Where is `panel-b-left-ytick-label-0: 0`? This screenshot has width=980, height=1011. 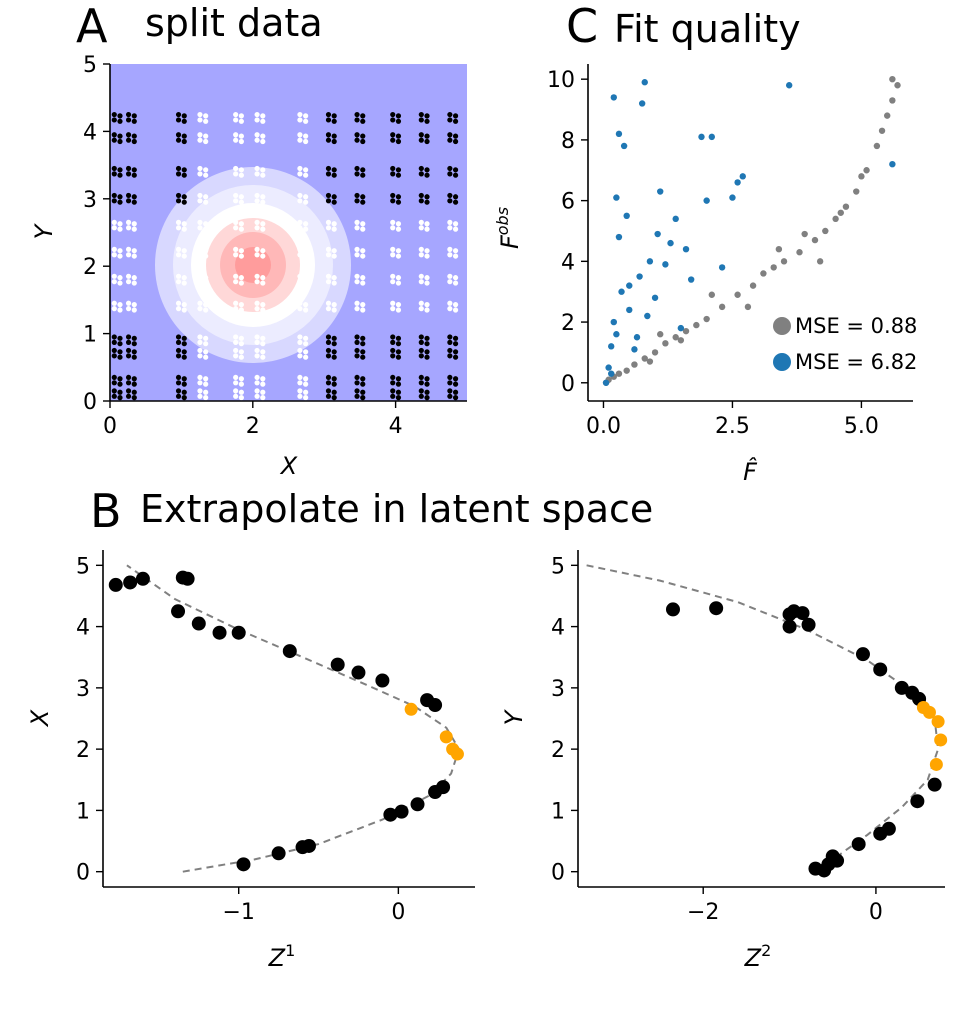
panel-b-left-ytick-label-0: 0 is located at coordinates (83, 873).